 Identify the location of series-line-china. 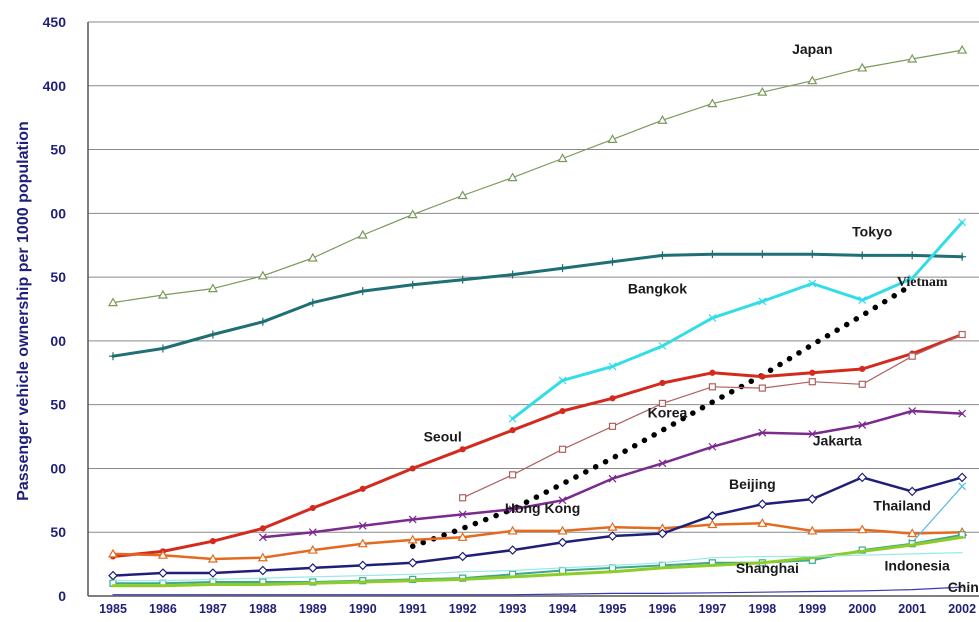
(537, 591).